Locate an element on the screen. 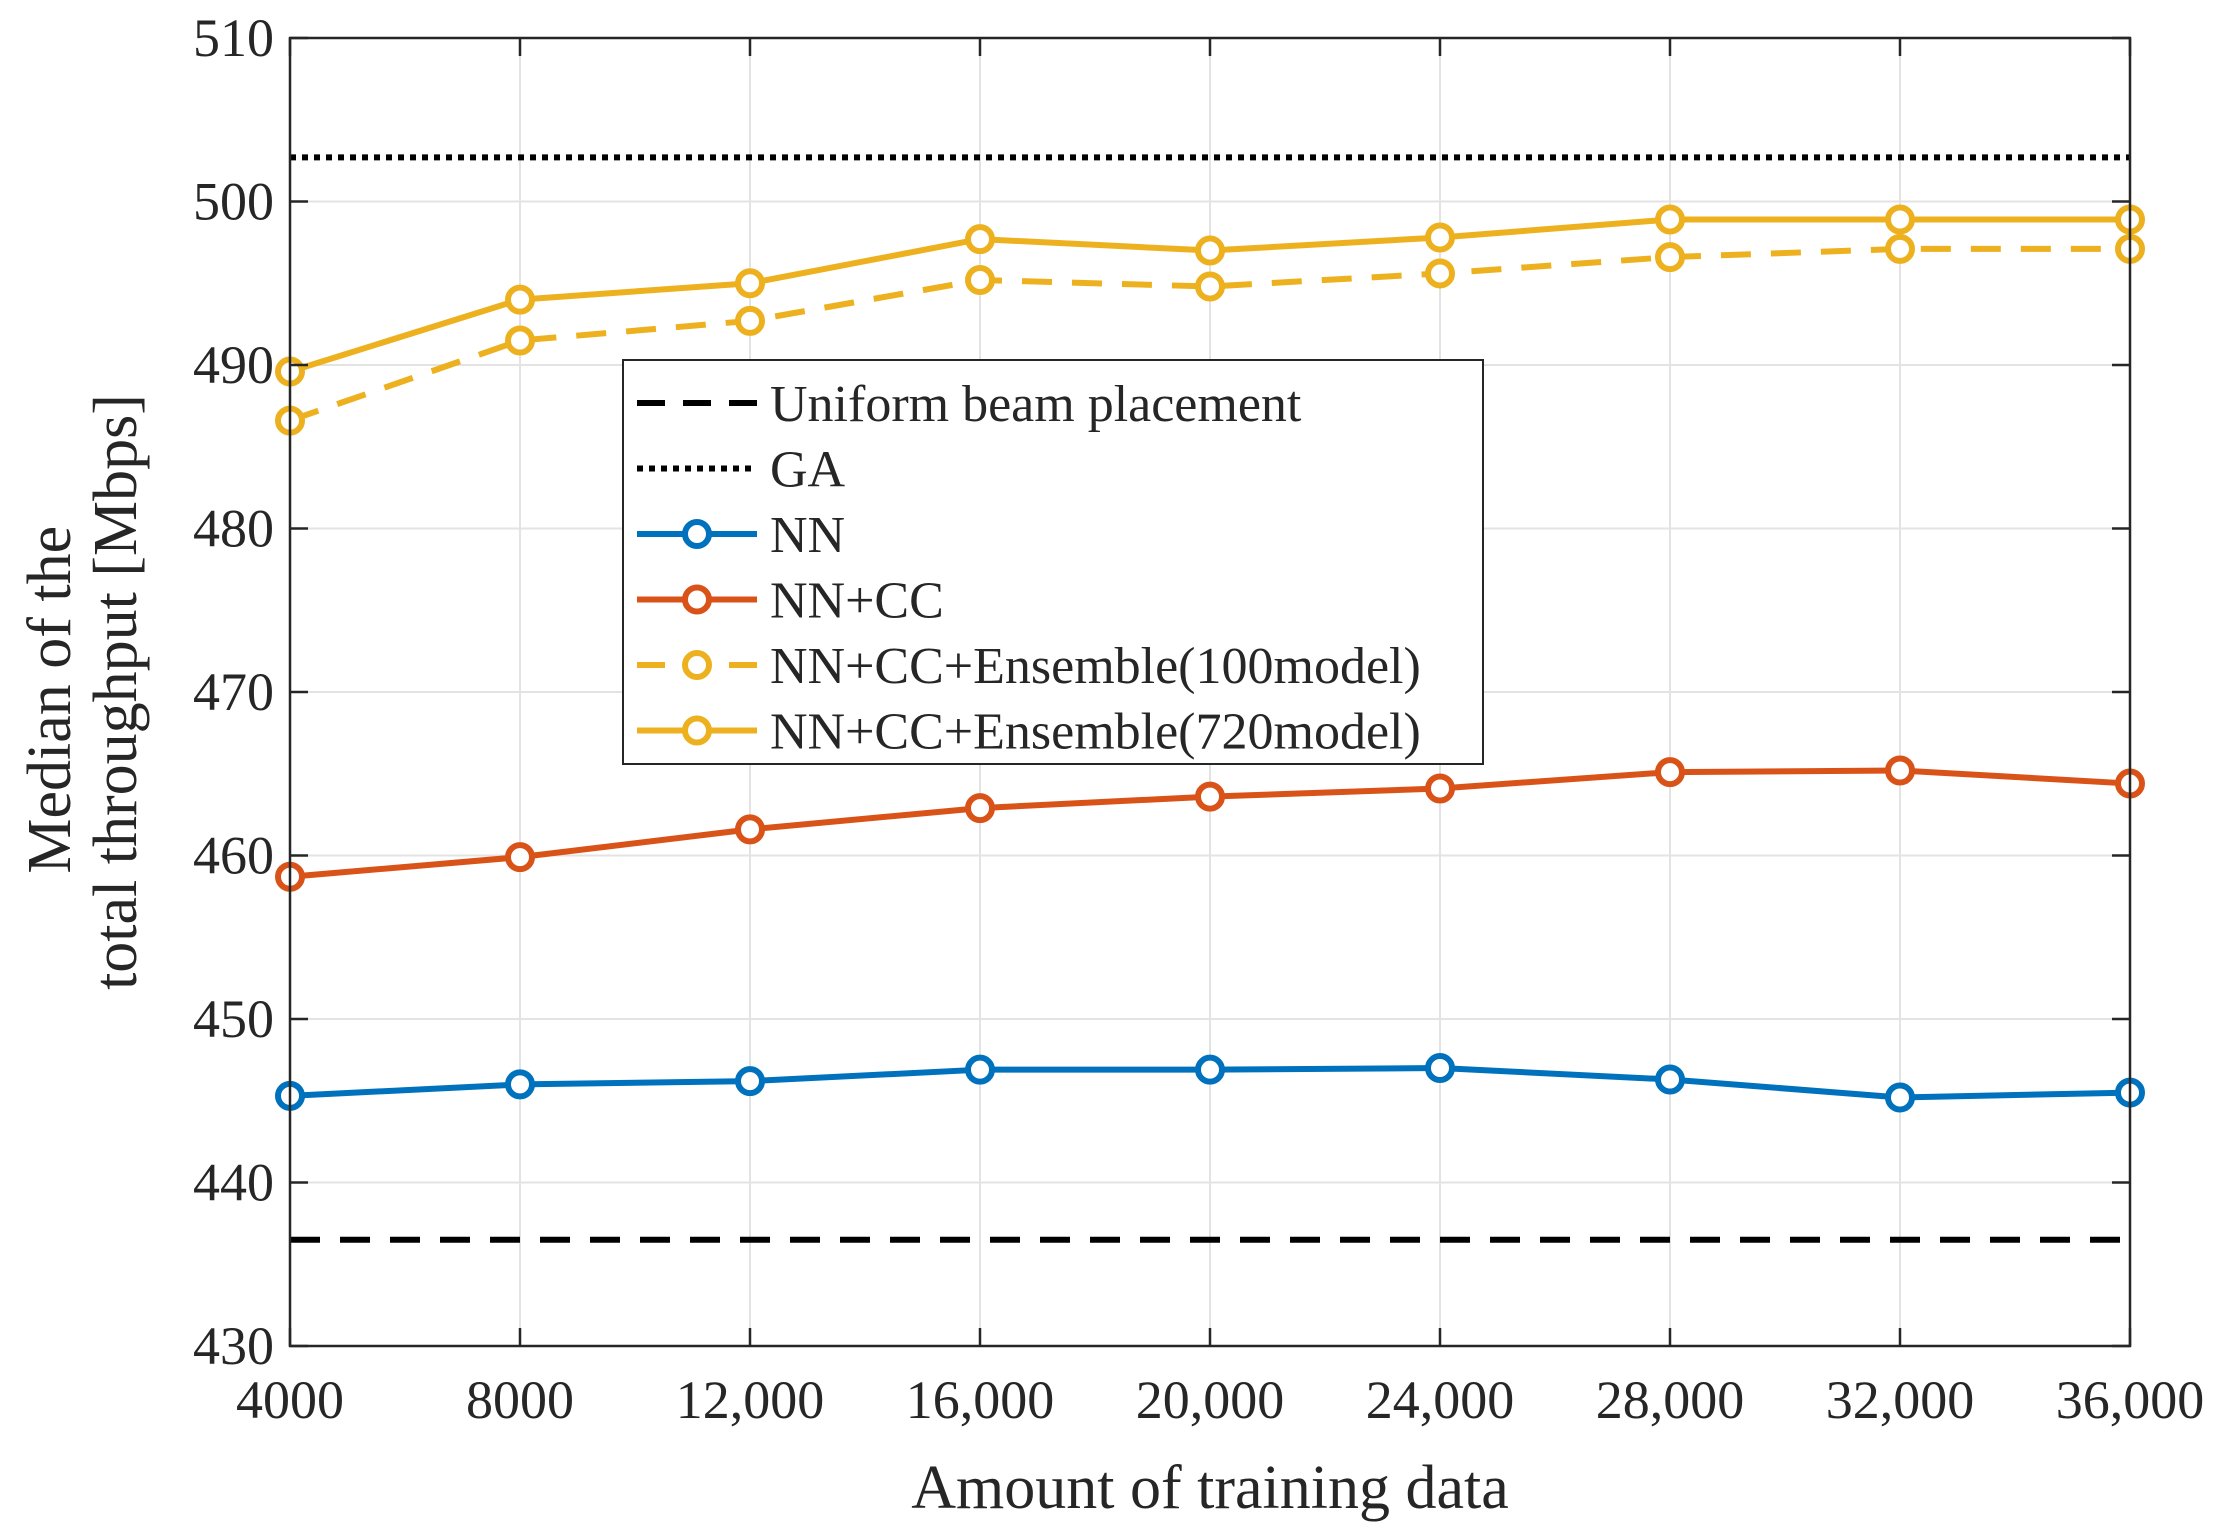 This screenshot has width=2226, height=1538. legend-box is located at coordinates (1053, 562).